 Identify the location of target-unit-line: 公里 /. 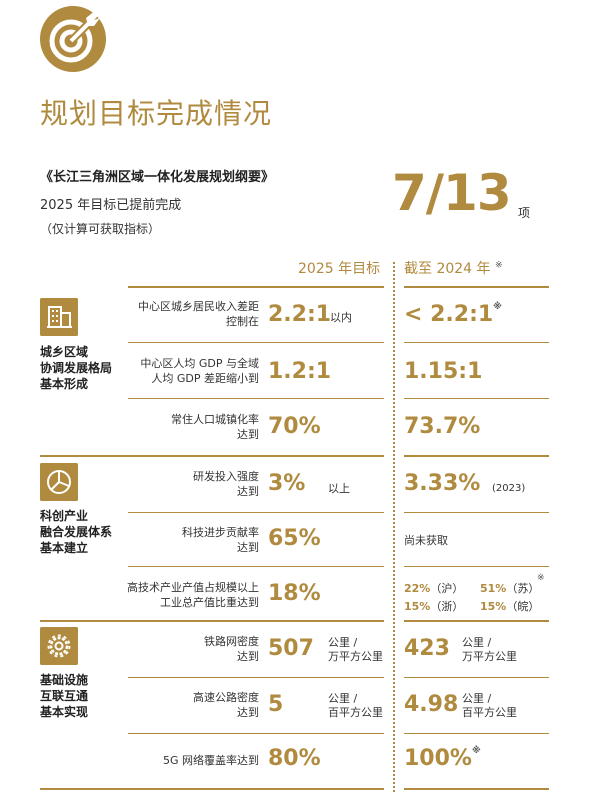
(343, 642).